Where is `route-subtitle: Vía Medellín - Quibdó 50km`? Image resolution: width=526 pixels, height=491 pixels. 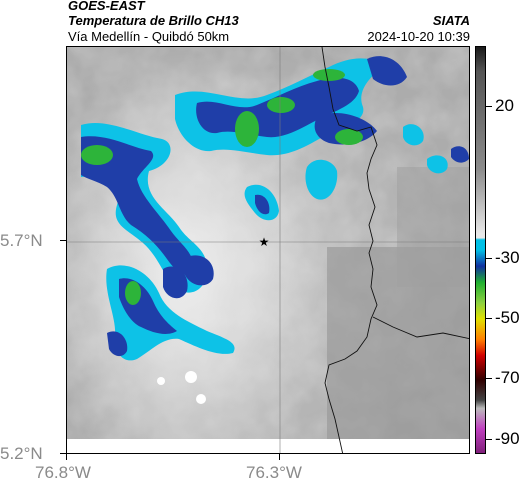 route-subtitle: Vía Medellín - Quibdó 50km is located at coordinates (149, 36).